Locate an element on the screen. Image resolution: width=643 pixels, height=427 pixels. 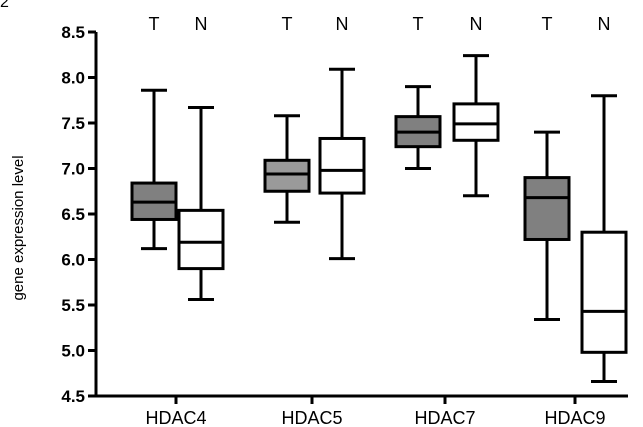
y-tick-label: 5.0 is located at coordinates (73, 351).